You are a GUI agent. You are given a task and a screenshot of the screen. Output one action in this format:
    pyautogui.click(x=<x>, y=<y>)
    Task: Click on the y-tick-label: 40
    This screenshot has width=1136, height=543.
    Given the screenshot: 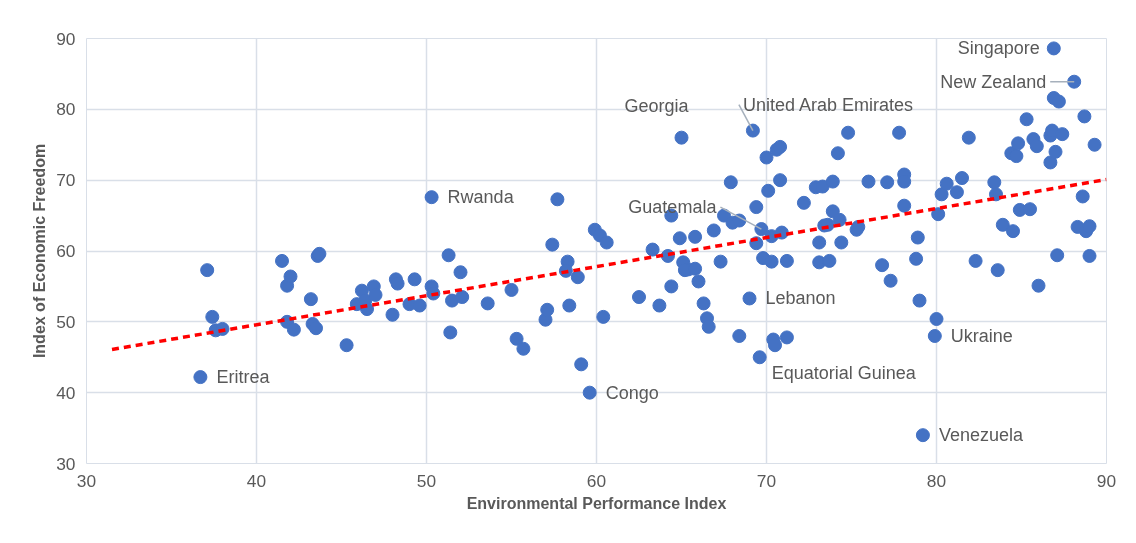 What is the action you would take?
    pyautogui.click(x=66, y=392)
    